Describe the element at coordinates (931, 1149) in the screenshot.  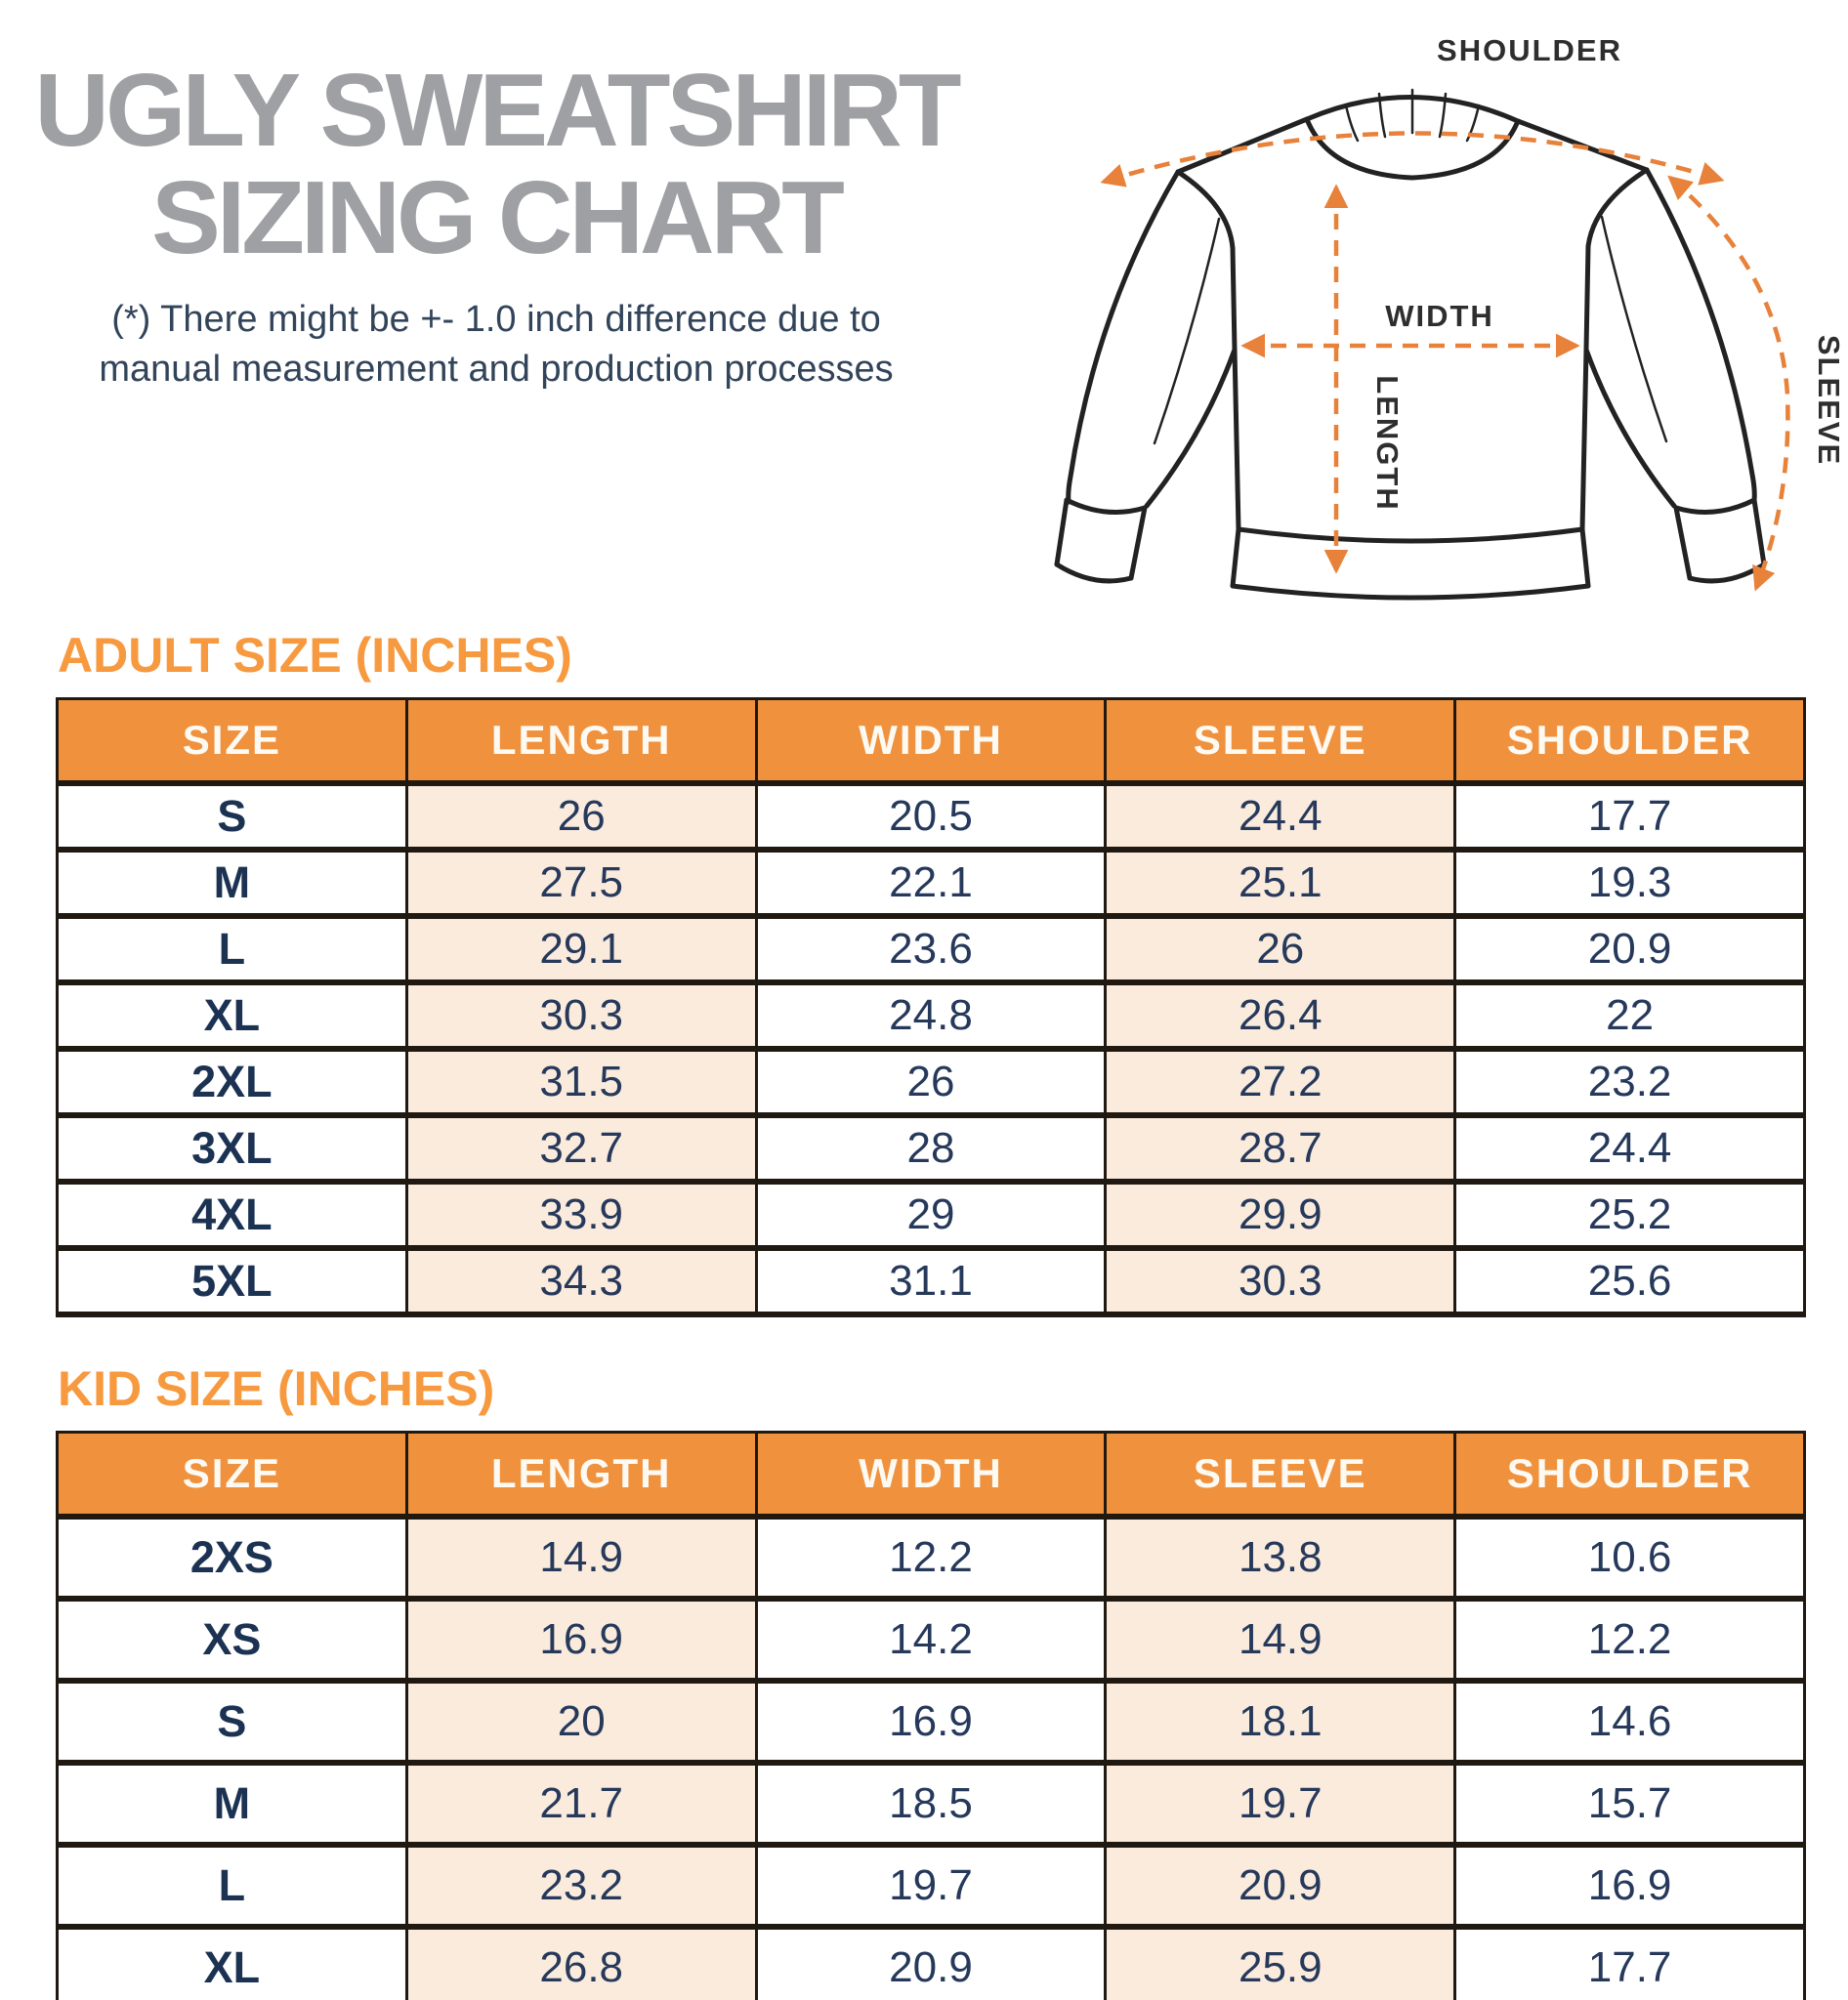
I see `width-cell: 28` at that location.